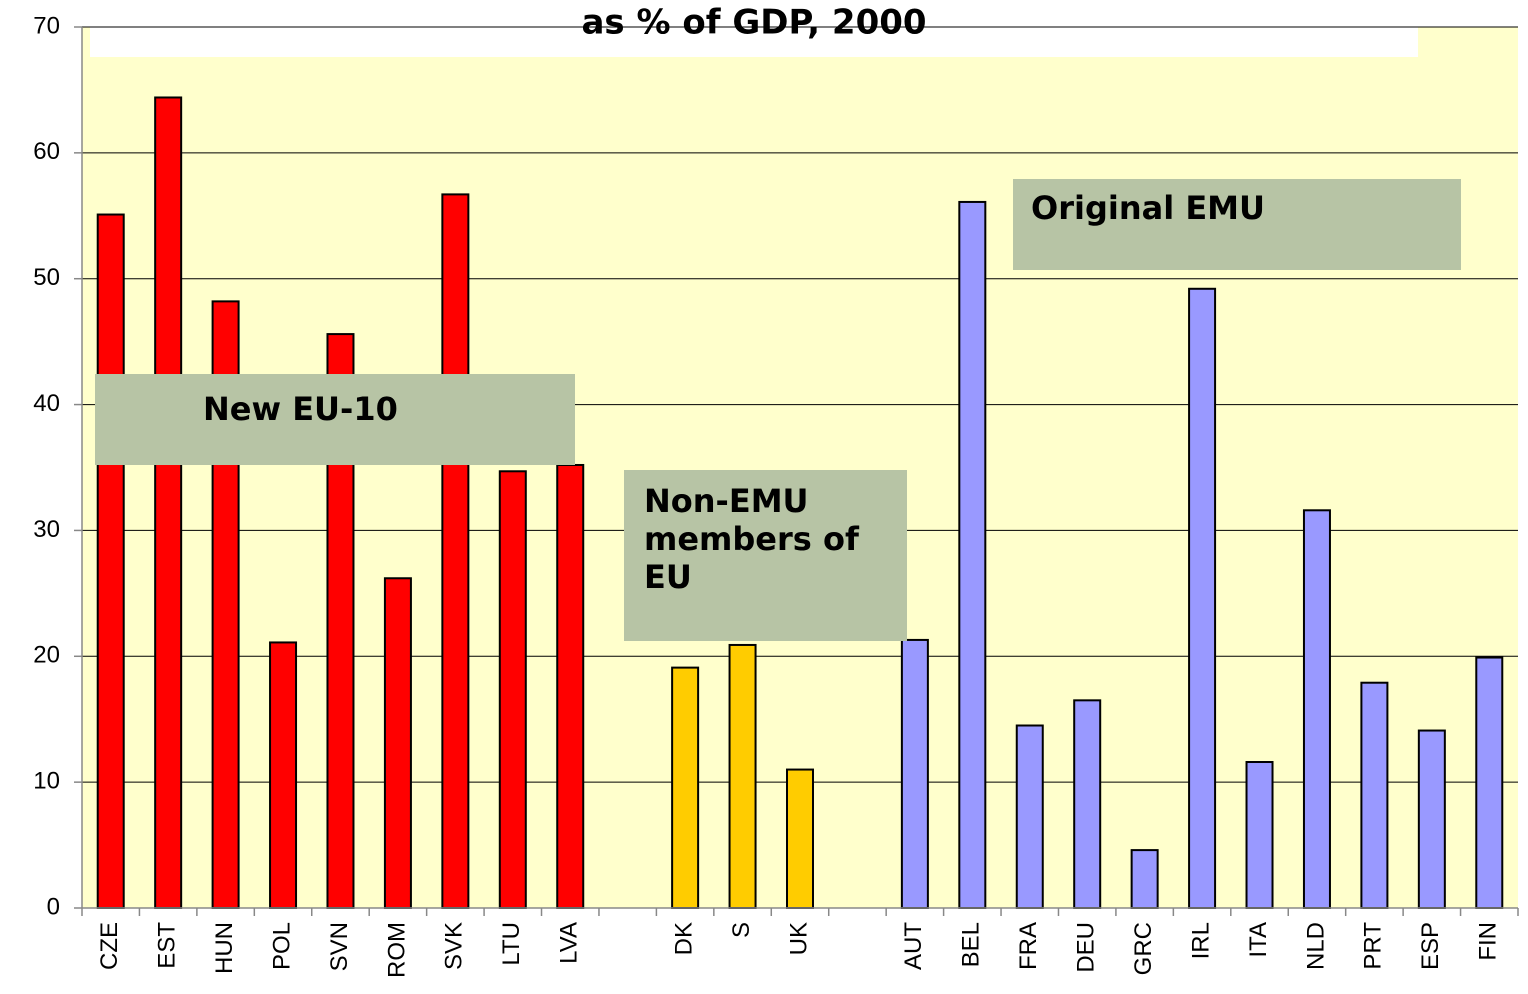 The height and width of the screenshot is (994, 1528). What do you see at coordinates (971, 944) in the screenshot?
I see `x-tick-label: BEL` at bounding box center [971, 944].